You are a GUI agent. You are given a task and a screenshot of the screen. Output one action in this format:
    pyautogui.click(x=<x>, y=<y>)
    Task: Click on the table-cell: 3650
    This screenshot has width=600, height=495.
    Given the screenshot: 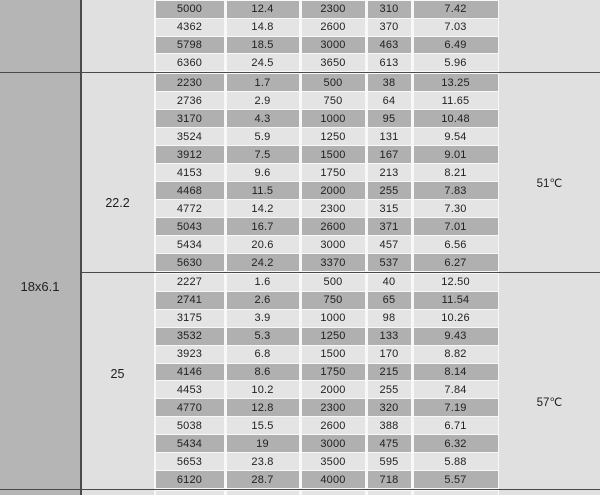 What is the action you would take?
    pyautogui.click(x=333, y=62)
    